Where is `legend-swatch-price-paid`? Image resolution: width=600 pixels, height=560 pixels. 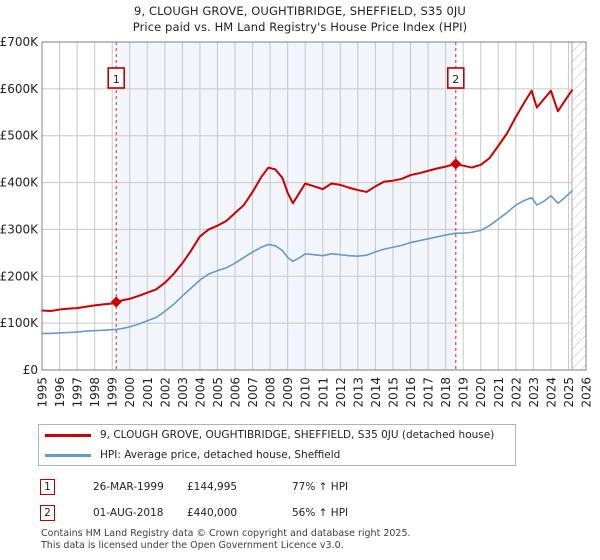
legend-swatch-price-paid is located at coordinates (68, 435).